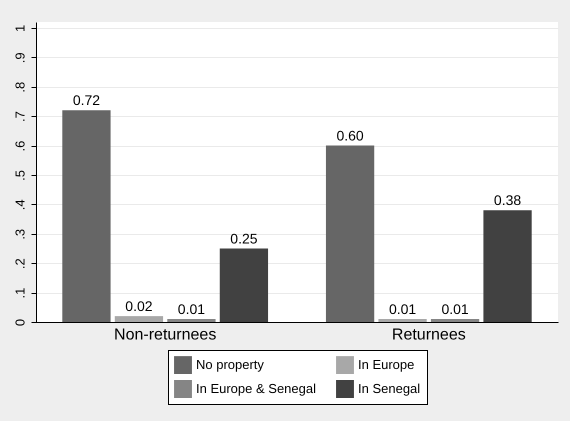 The height and width of the screenshot is (421, 570). What do you see at coordinates (86, 100) in the screenshot?
I see `data-label: 0.72` at bounding box center [86, 100].